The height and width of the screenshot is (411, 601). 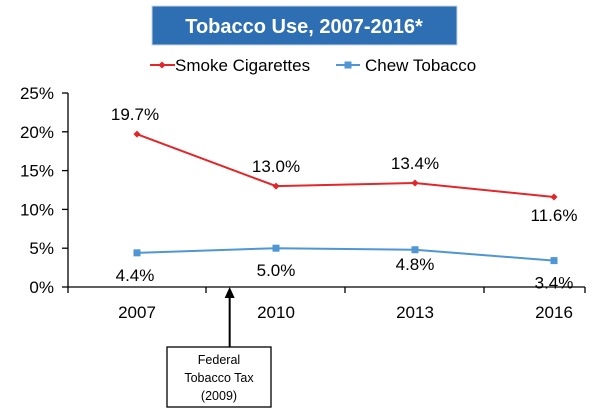 I want to click on annotation-arrow-head, so click(x=229, y=292).